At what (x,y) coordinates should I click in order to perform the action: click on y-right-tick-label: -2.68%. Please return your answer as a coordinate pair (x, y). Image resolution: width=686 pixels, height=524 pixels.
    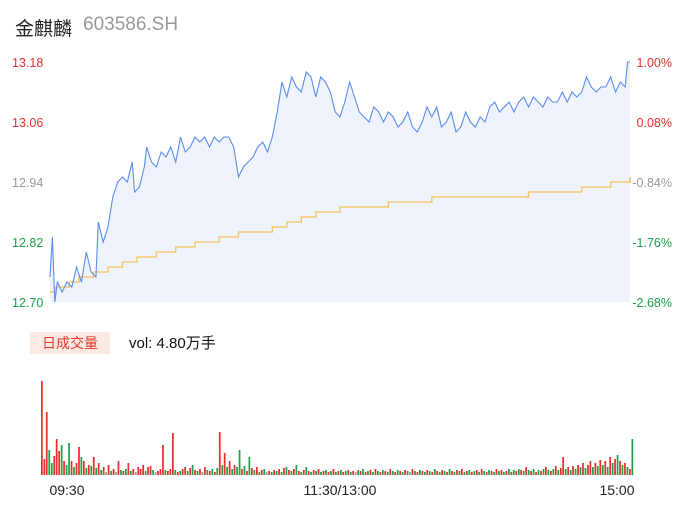
    Looking at the image, I should click on (652, 303).